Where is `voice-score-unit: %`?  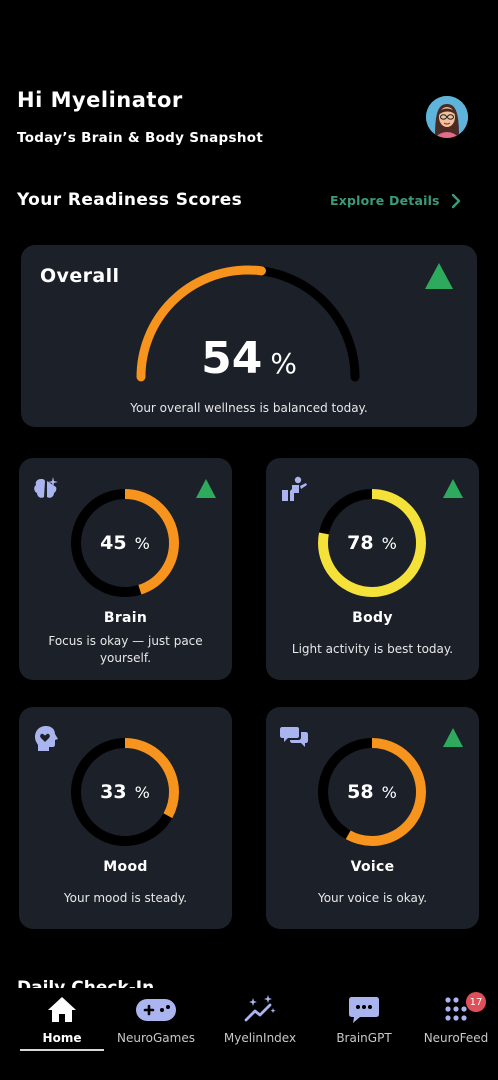 voice-score-unit: % is located at coordinates (389, 792).